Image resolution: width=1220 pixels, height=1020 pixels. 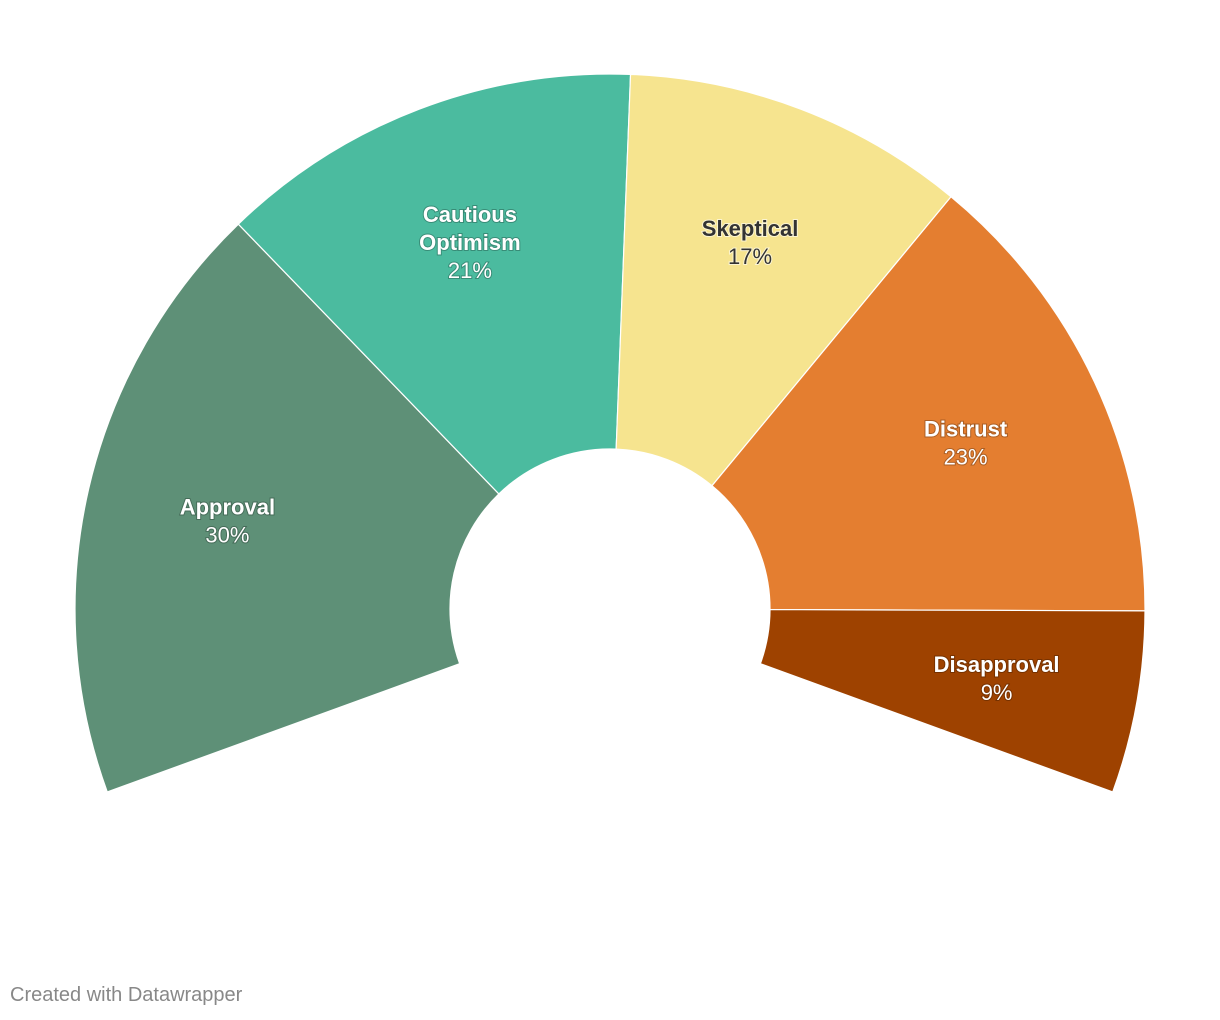 I want to click on slice-disapproval, so click(x=952, y=700).